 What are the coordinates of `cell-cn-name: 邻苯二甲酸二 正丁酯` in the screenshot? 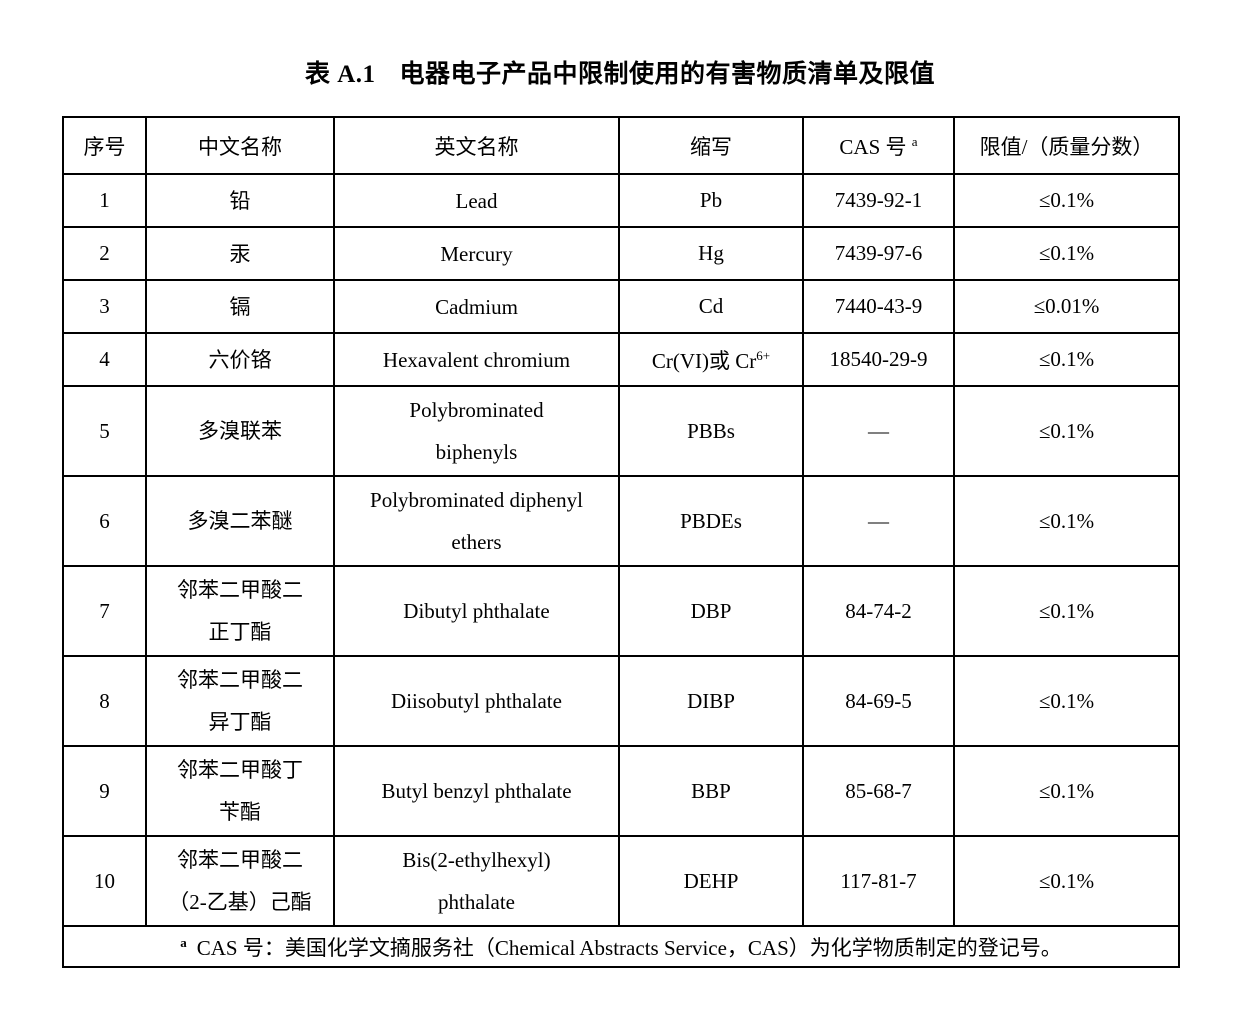 It's located at (240, 611).